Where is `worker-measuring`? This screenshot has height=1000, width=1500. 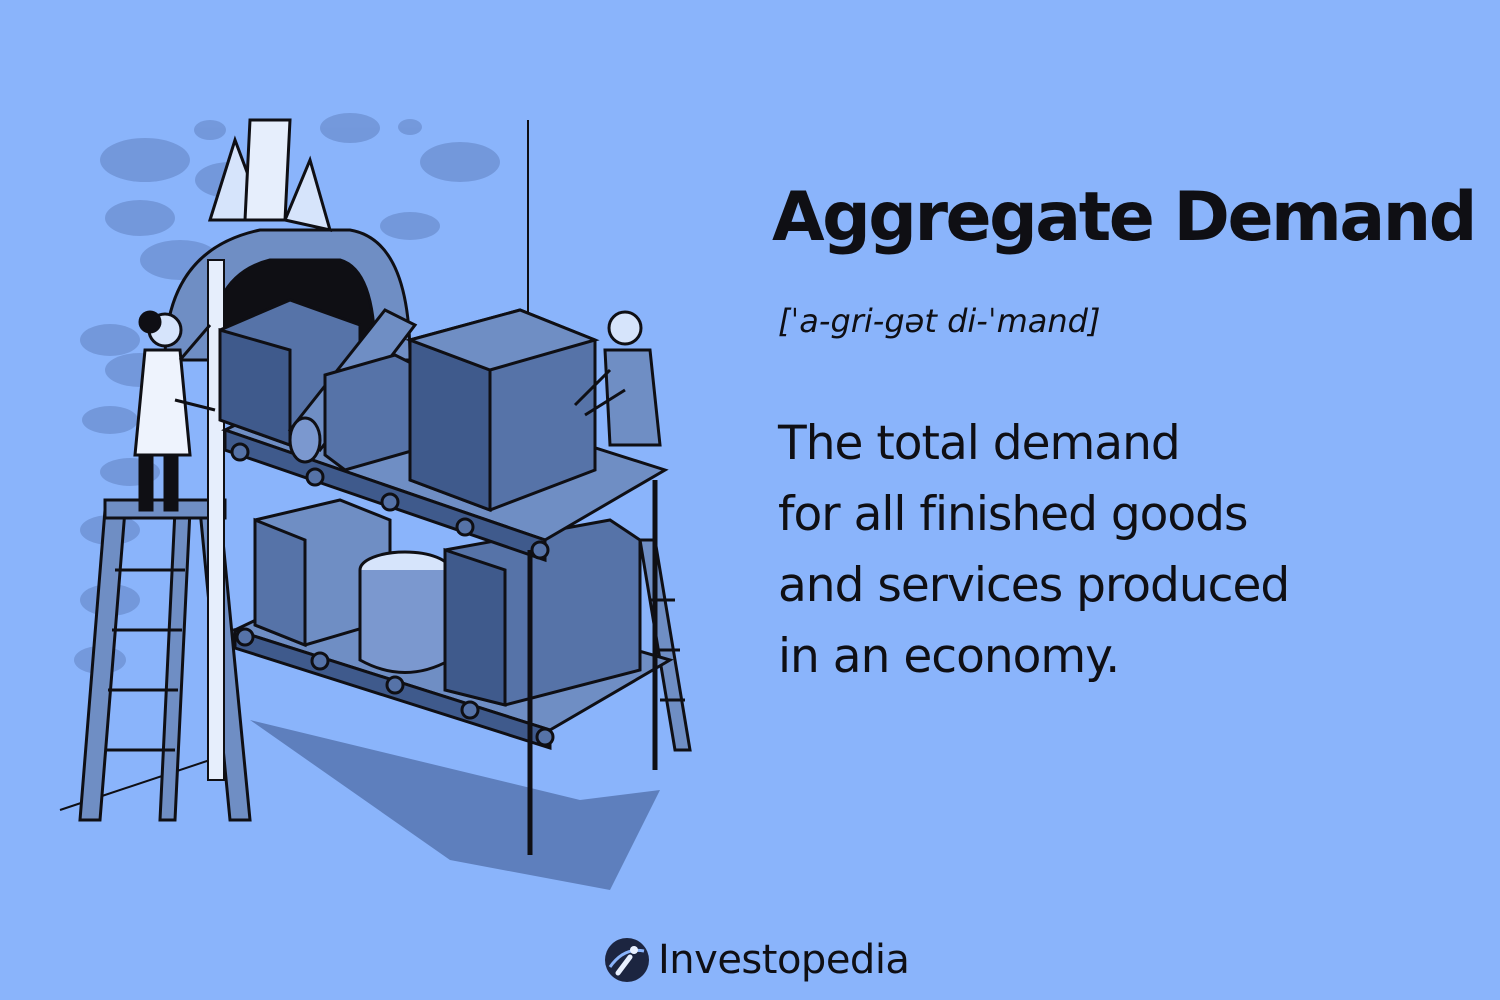
worker-measuring is located at coordinates (174, 411).